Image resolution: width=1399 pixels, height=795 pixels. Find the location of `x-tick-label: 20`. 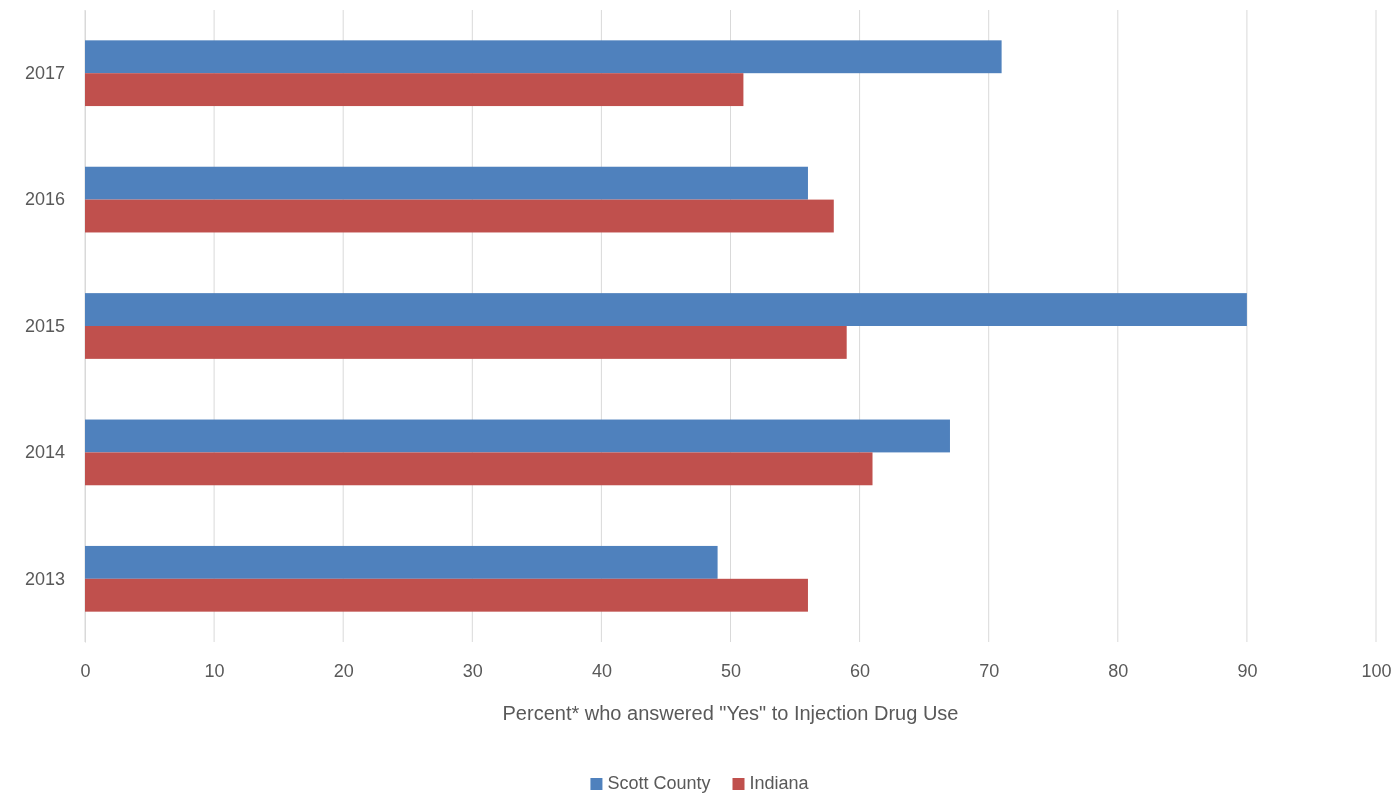

x-tick-label: 20 is located at coordinates (343, 670).